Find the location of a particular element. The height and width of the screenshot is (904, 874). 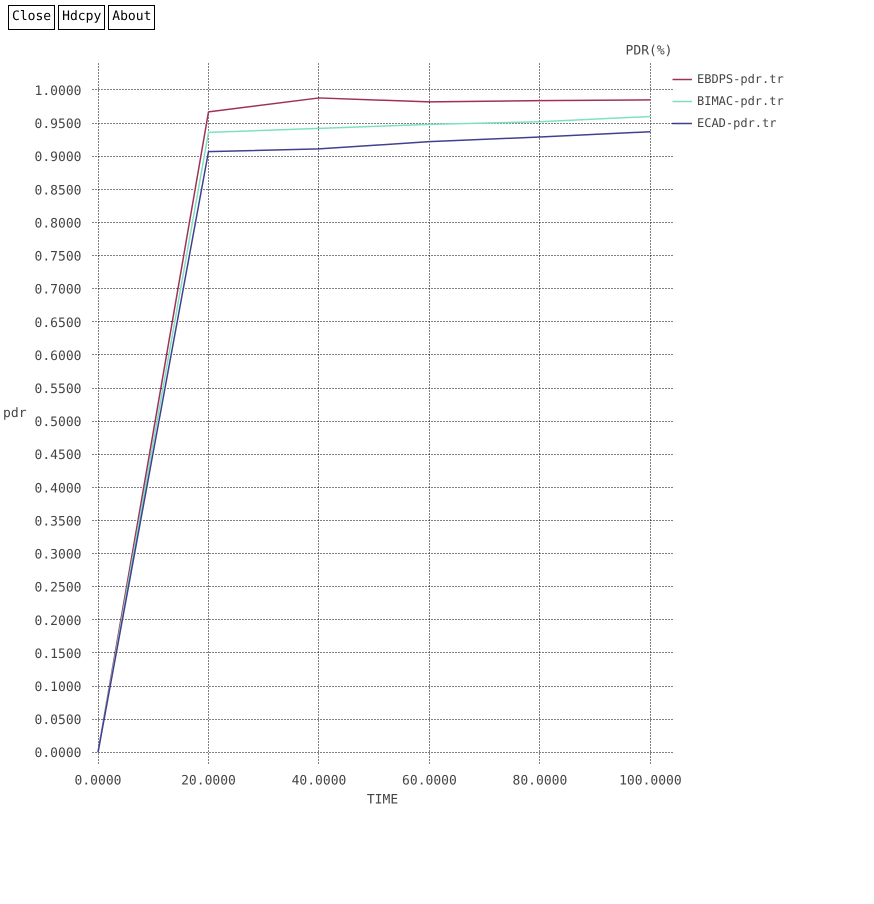

y-tick-label: 0.6500 is located at coordinates (58, 323).